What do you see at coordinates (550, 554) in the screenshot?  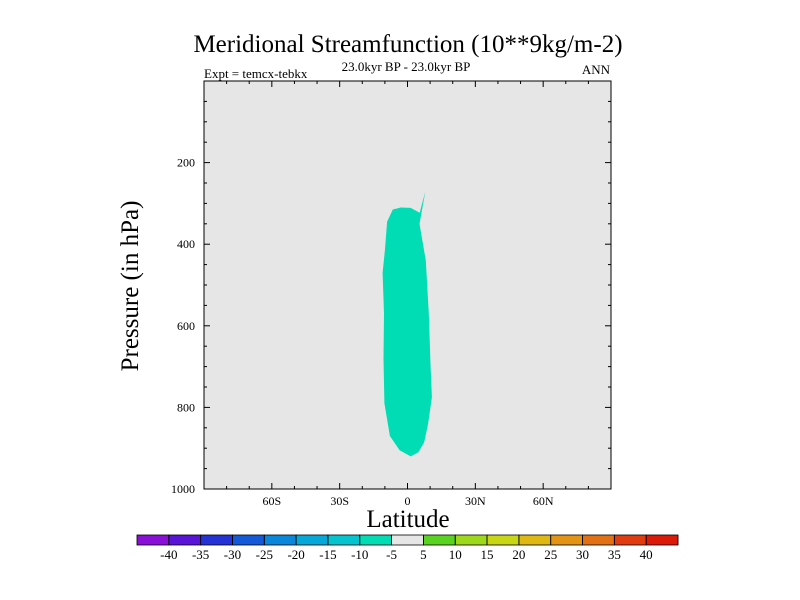 I see `colorbar-label: 25` at bounding box center [550, 554].